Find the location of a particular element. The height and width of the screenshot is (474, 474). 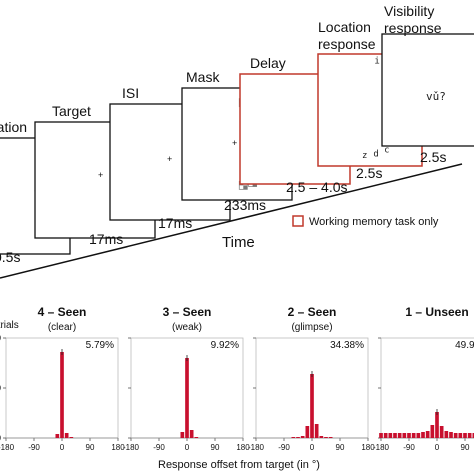

location-letter: i is located at coordinates (376, 62).